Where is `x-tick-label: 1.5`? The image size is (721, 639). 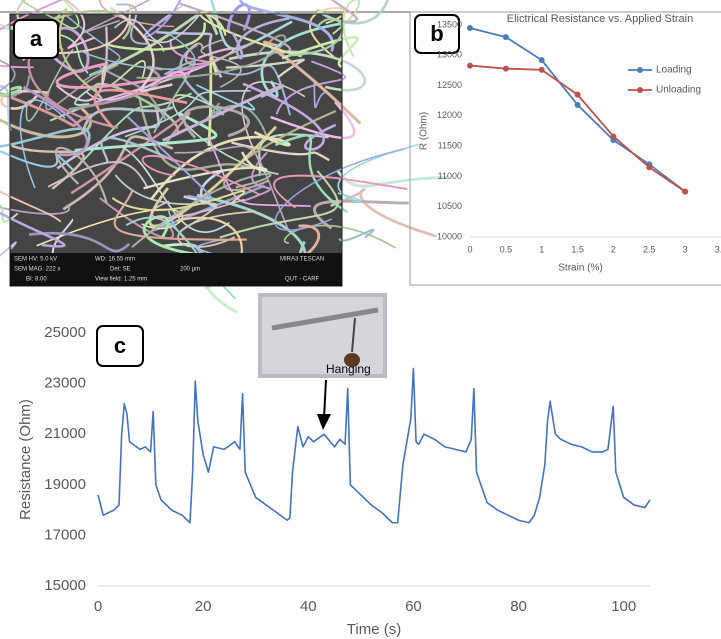 x-tick-label: 1.5 is located at coordinates (577, 249).